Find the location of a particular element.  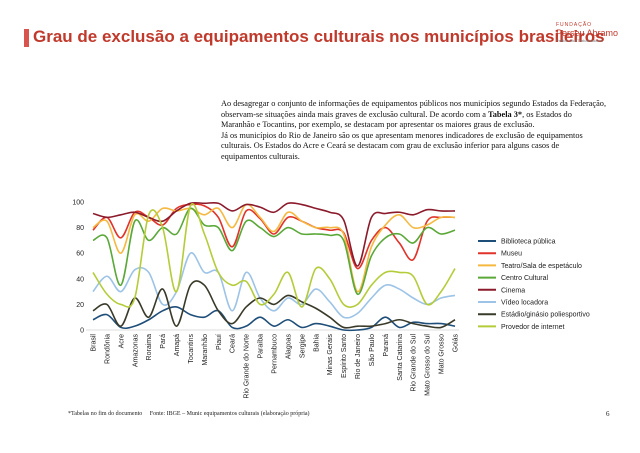

legend-label: Vídeo locadora is located at coordinates (524, 303).